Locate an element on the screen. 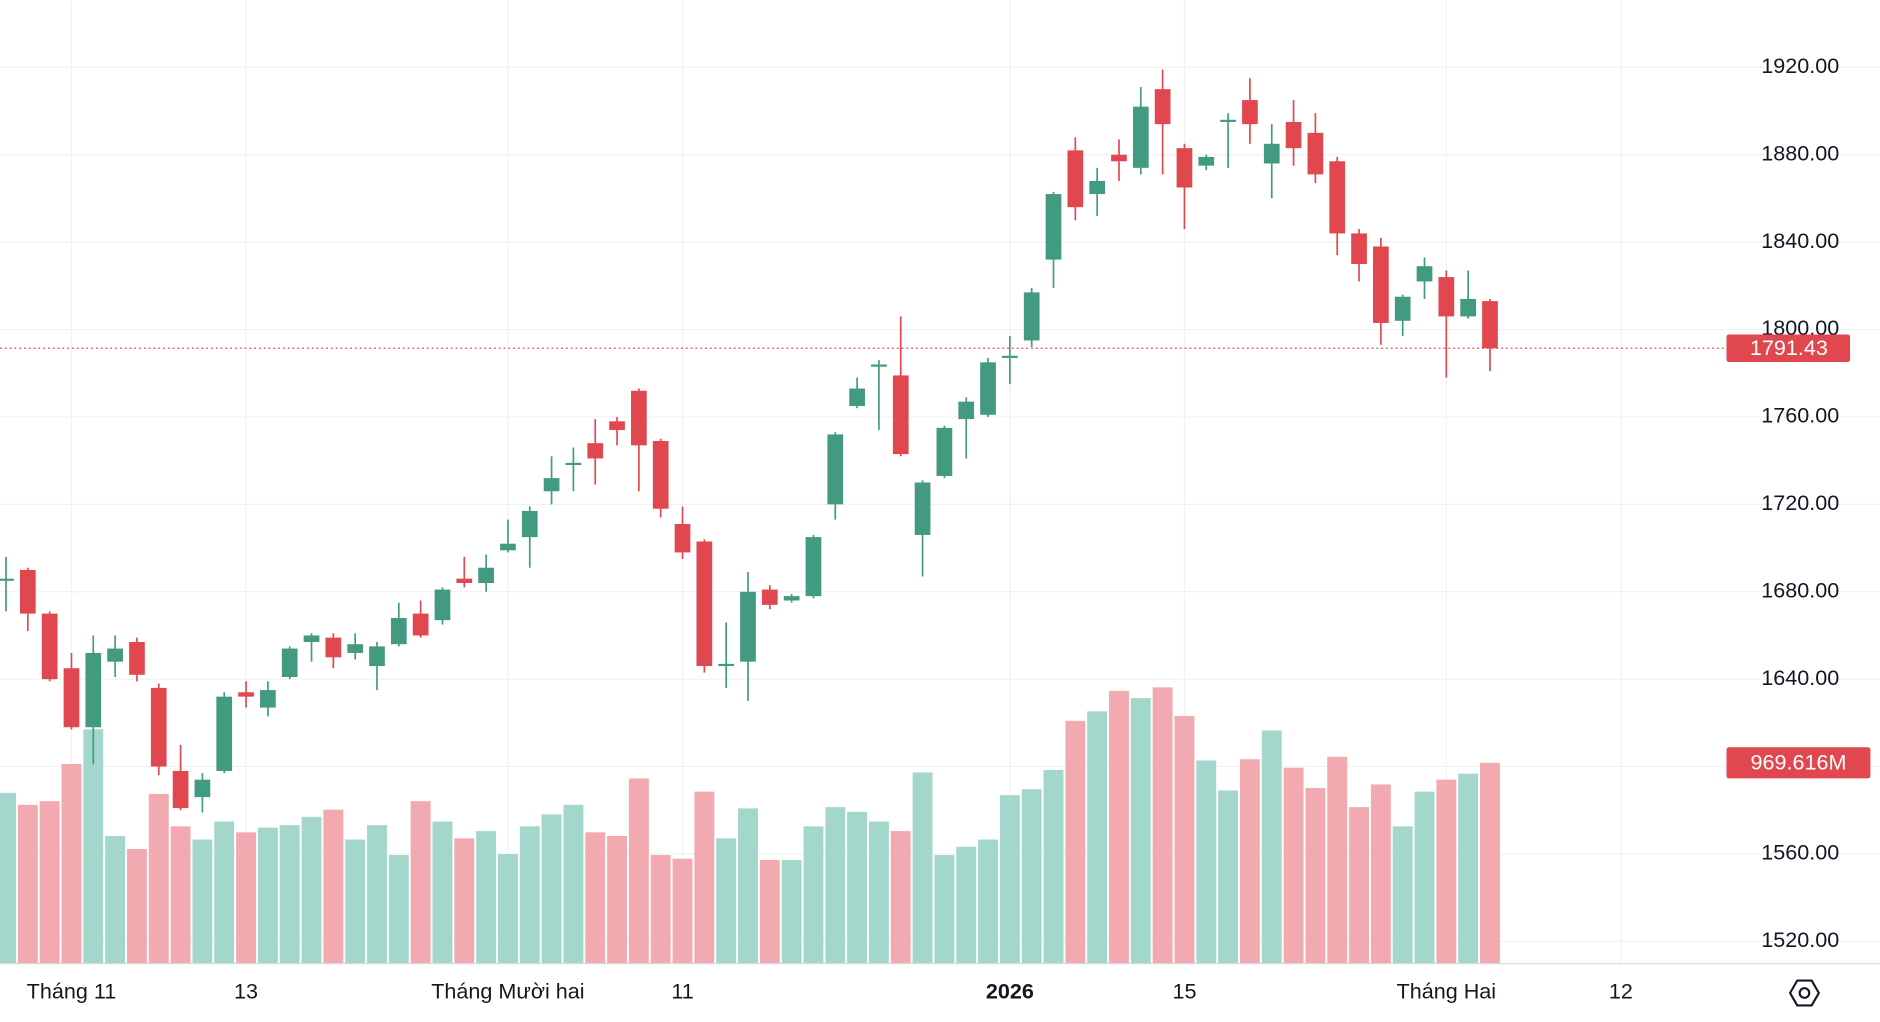  last-volume-tag is located at coordinates (1798, 763).